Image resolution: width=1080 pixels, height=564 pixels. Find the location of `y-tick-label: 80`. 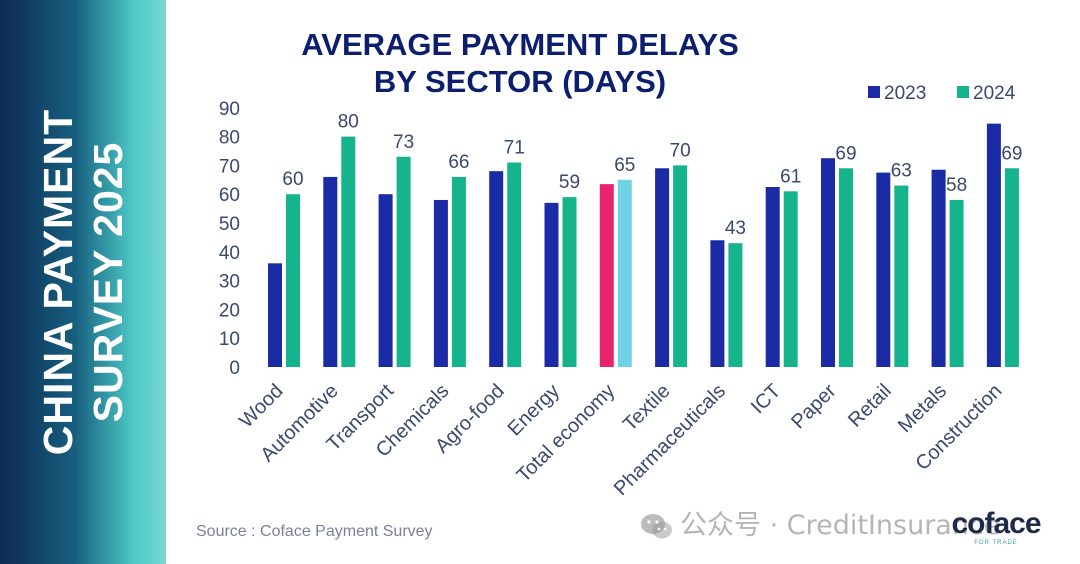

y-tick-label: 80 is located at coordinates (229, 138).